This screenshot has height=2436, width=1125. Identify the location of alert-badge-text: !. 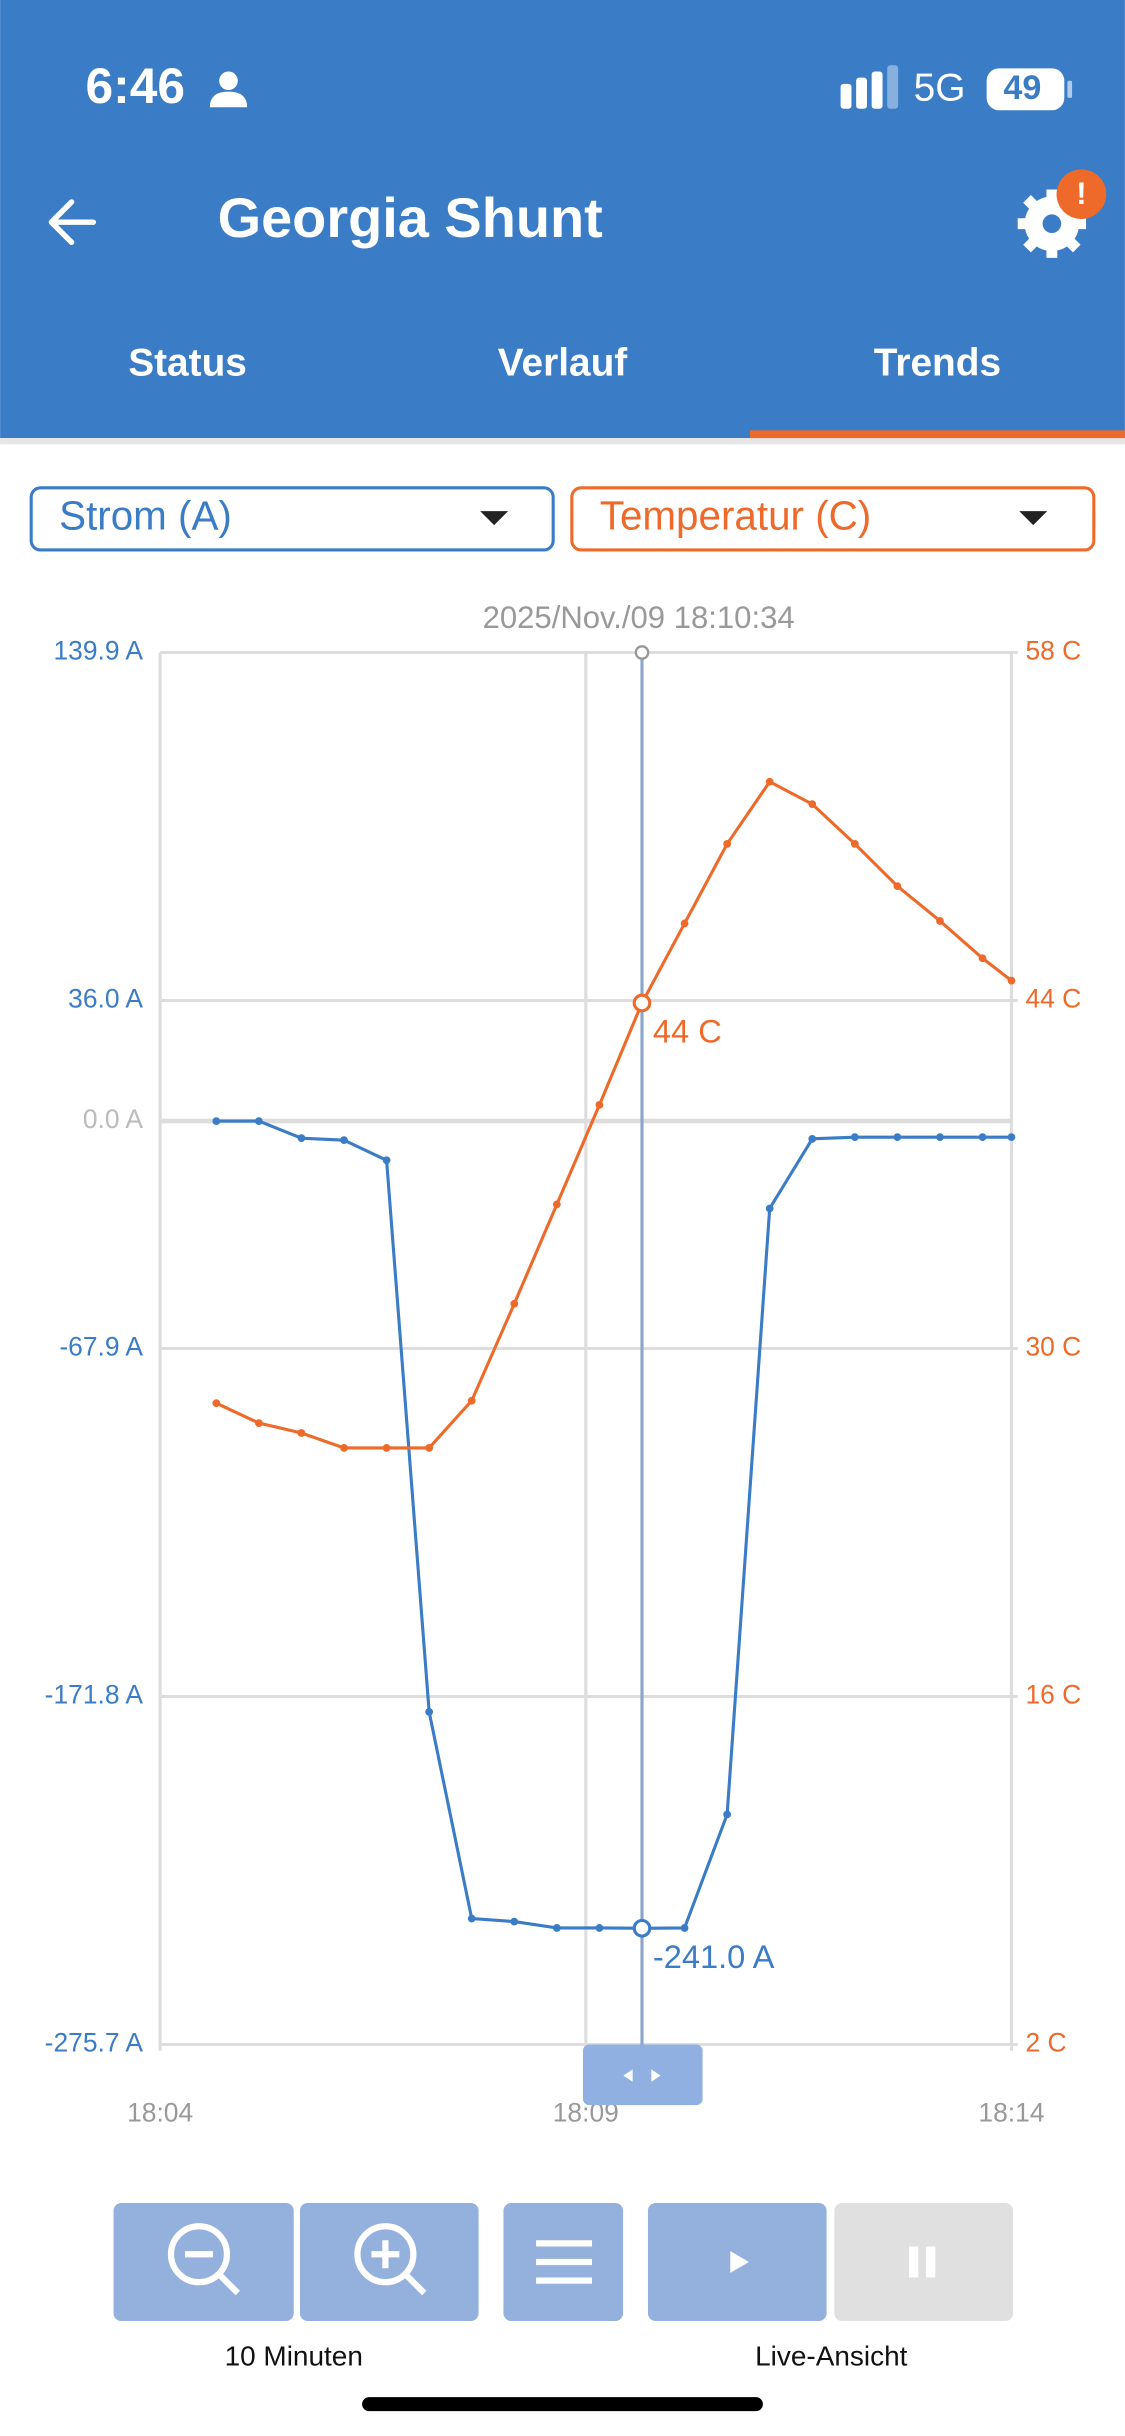
(1081, 193).